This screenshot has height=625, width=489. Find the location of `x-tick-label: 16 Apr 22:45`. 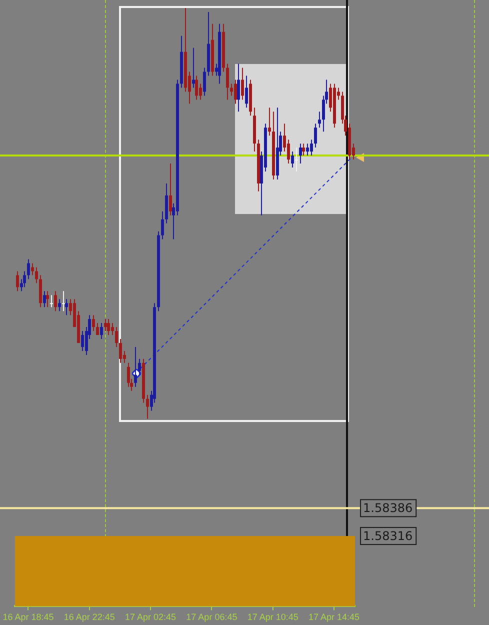

x-tick-label: 16 Apr 22:45 is located at coordinates (89, 617).